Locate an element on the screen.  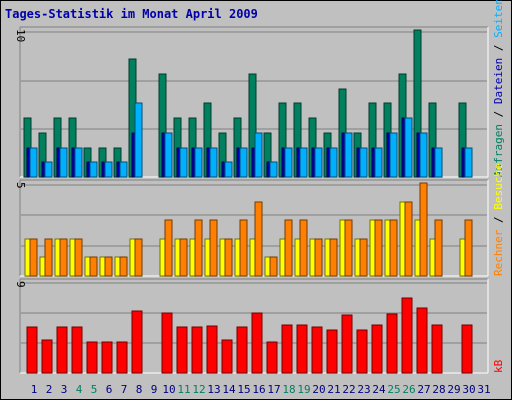
x-tick-label-day-28: 28 is located at coordinates (438, 389).